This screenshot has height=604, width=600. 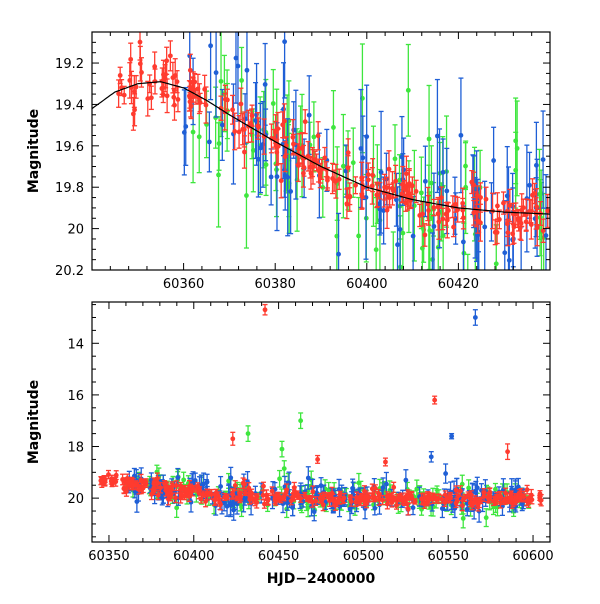 I want to click on top-y-tick-label: 19.6, so click(x=69, y=147).